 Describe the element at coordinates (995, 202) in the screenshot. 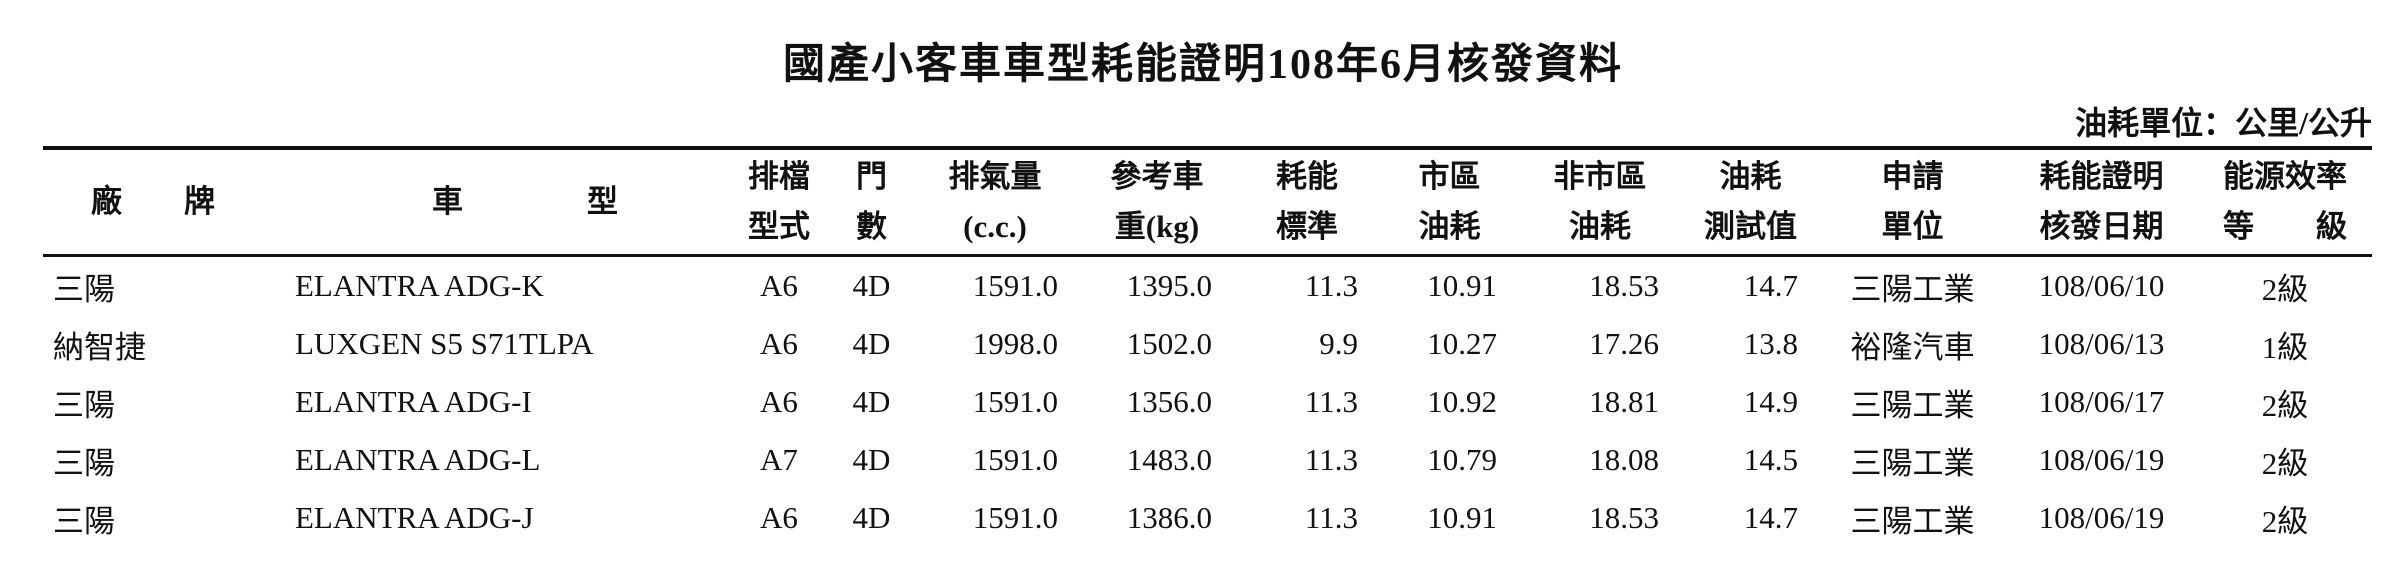

I see `header-cell: 排氣量 (c.c.)` at that location.